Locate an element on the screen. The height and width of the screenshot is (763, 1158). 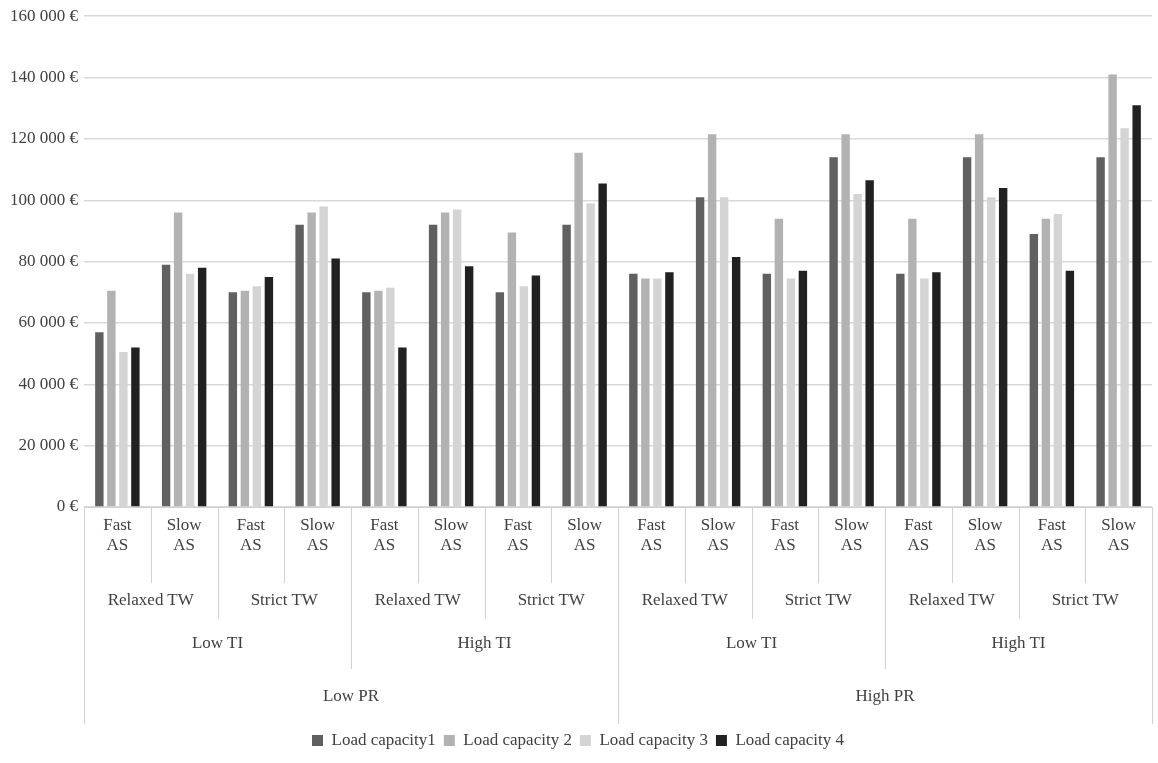
text: High PR is located at coordinates (885, 695).